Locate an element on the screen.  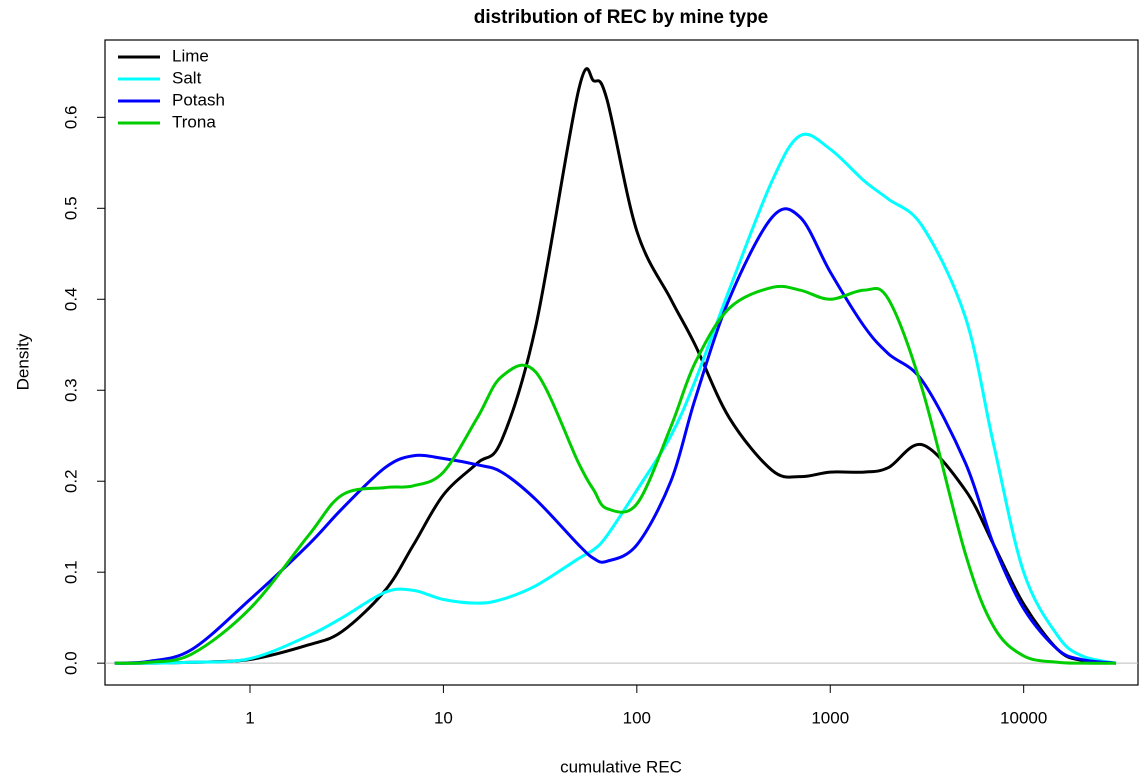
legend-label: Salt is located at coordinates (187, 77).